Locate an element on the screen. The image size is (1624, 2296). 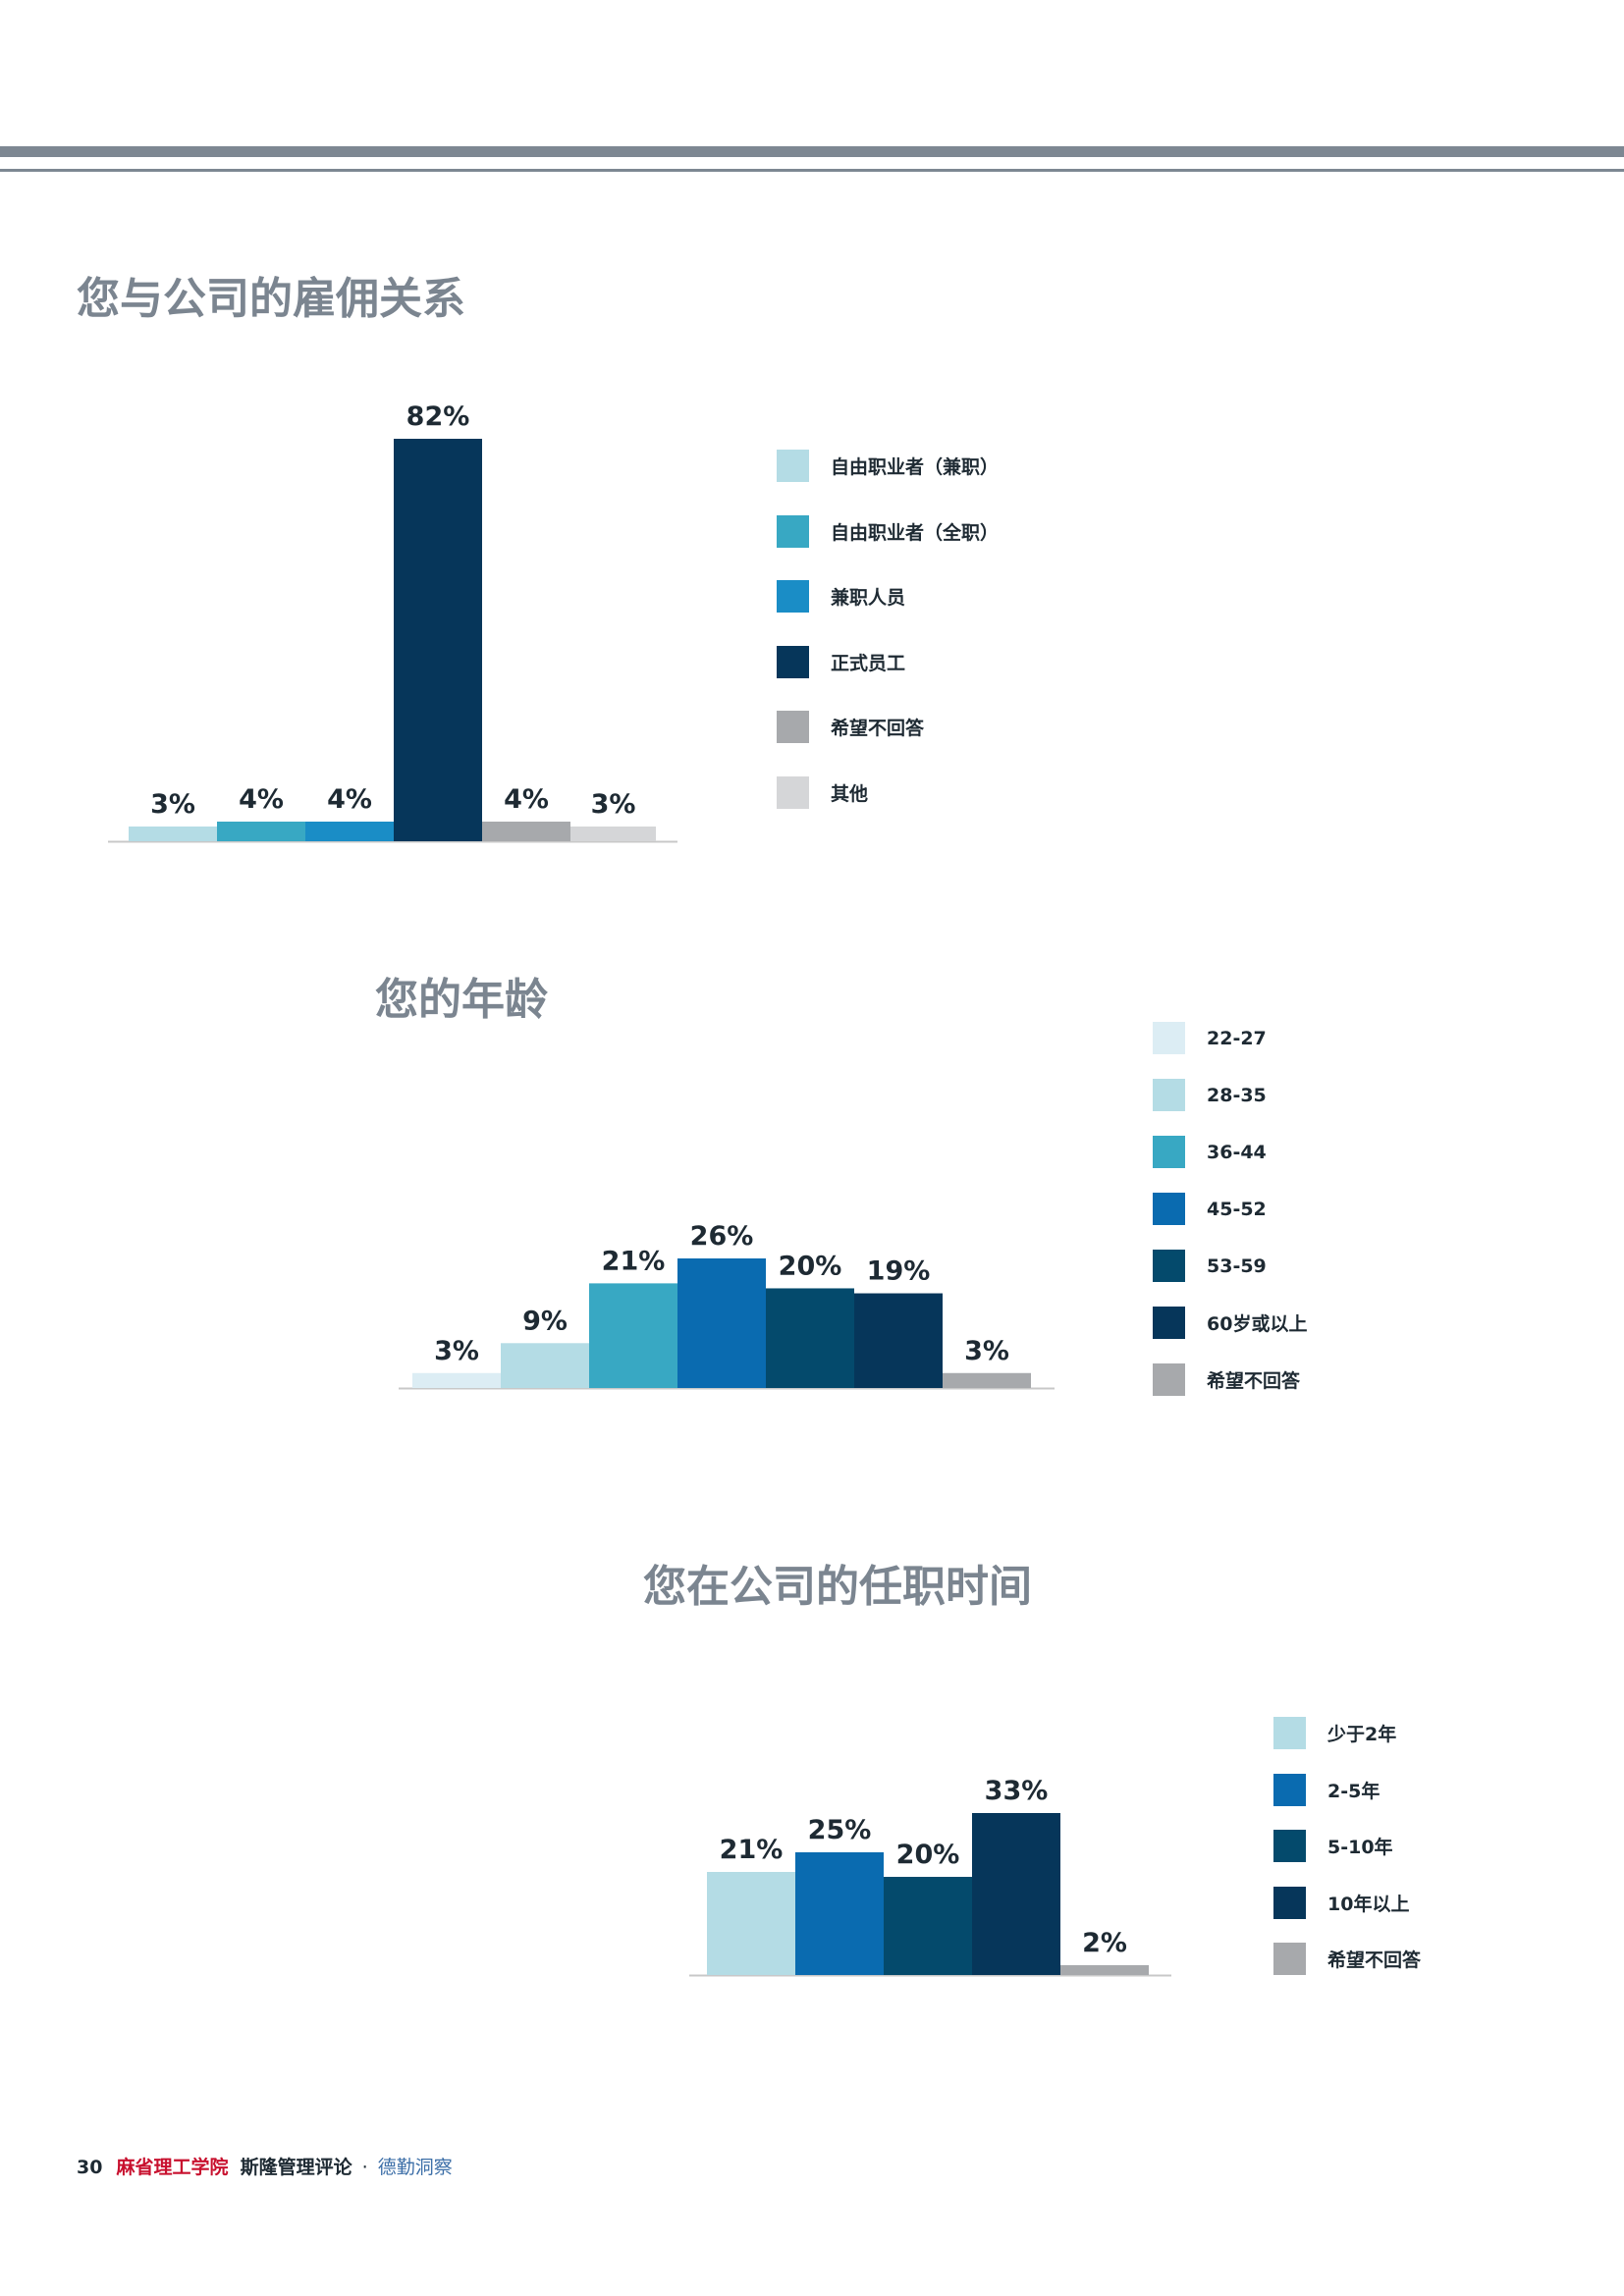
legend-item-tenure-3: 10年以上 is located at coordinates (1341, 1902).